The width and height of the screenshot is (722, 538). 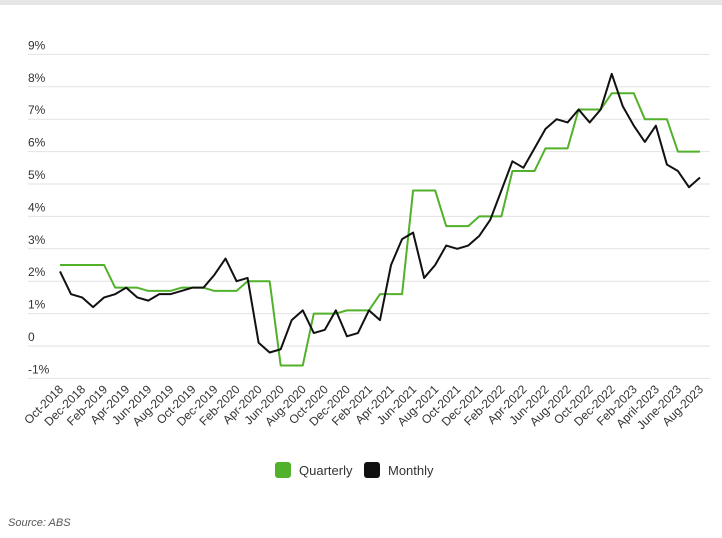 I want to click on source: Source: ABS, so click(x=39, y=523).